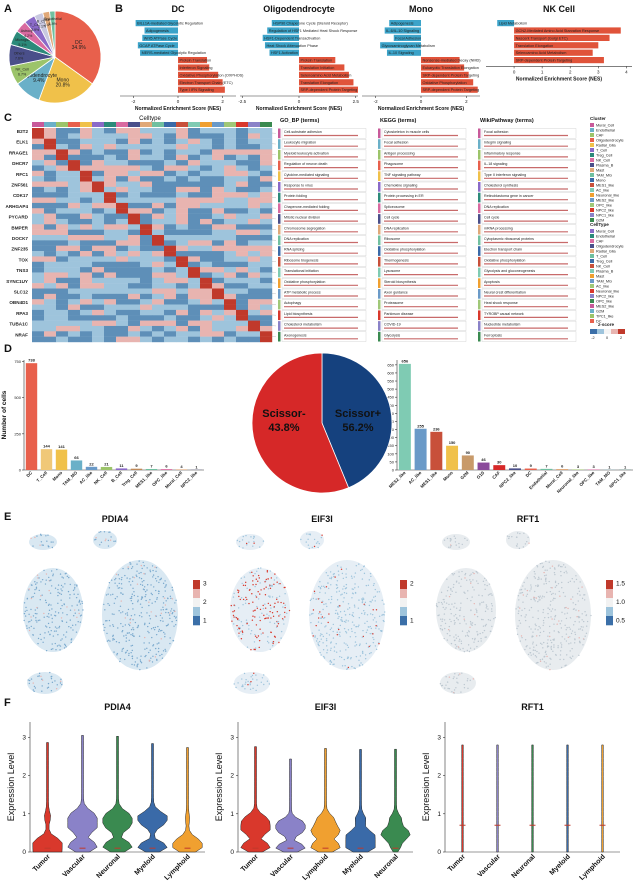 Image resolution: width=637 pixels, height=893 pixels. What do you see at coordinates (53, 24) in the screenshot?
I see `pie-a-pct-10: 1.9%` at bounding box center [53, 24].